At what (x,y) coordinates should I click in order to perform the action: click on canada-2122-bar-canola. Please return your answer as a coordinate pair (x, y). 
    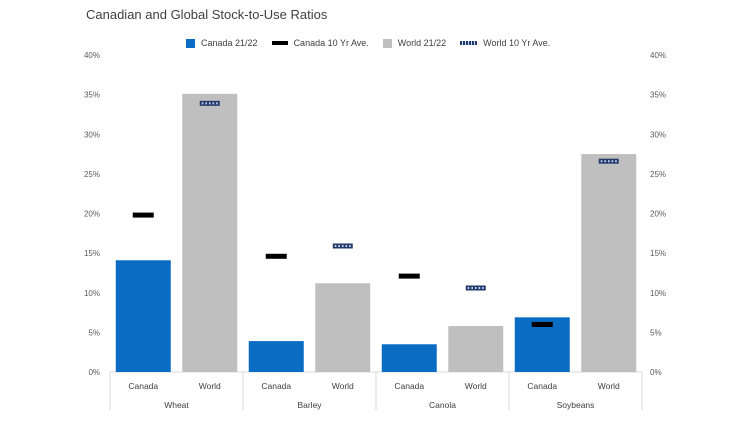
    Looking at the image, I should click on (409, 358).